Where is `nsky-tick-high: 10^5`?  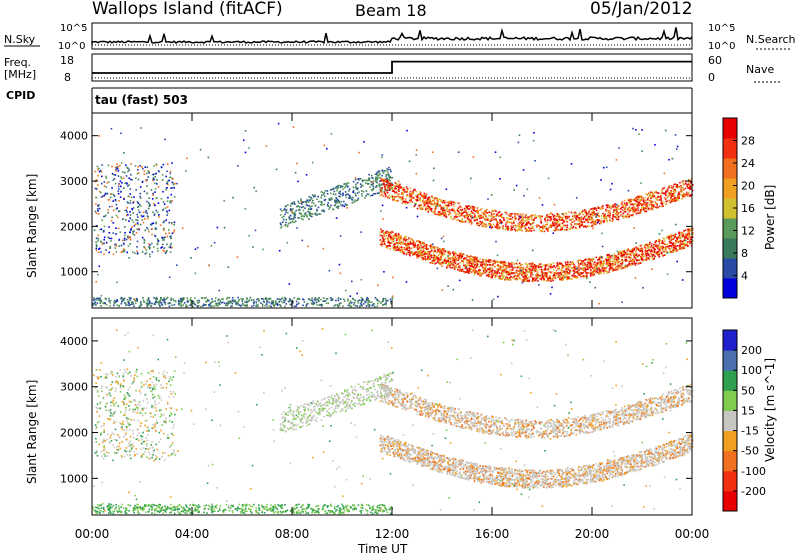
nsky-tick-high: 10^5 is located at coordinates (73, 28).